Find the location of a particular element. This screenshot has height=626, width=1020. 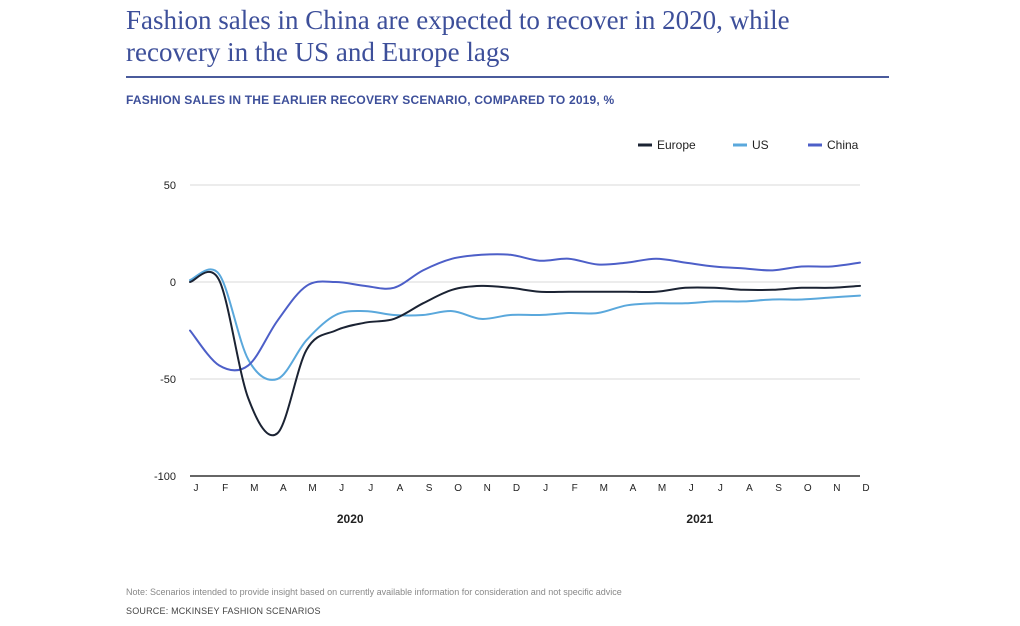

y-tick-label: 0 is located at coordinates (173, 283).